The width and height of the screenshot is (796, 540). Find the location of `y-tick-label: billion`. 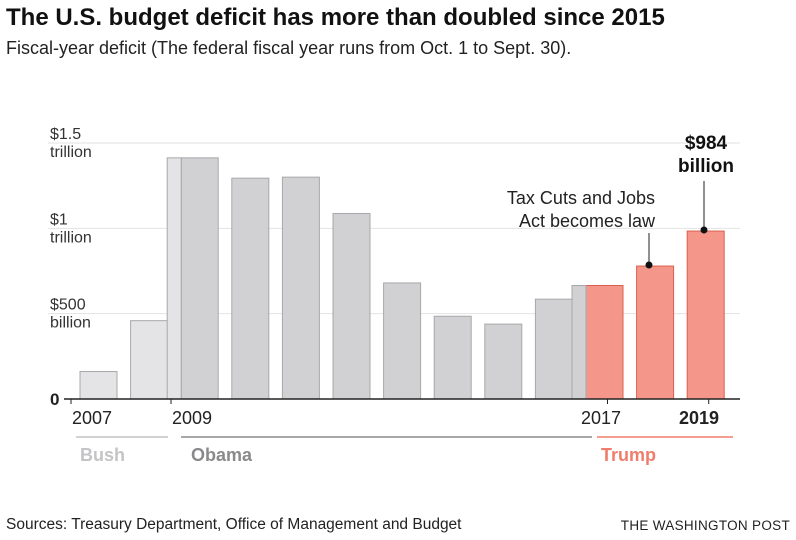

y-tick-label: billion is located at coordinates (70, 323).